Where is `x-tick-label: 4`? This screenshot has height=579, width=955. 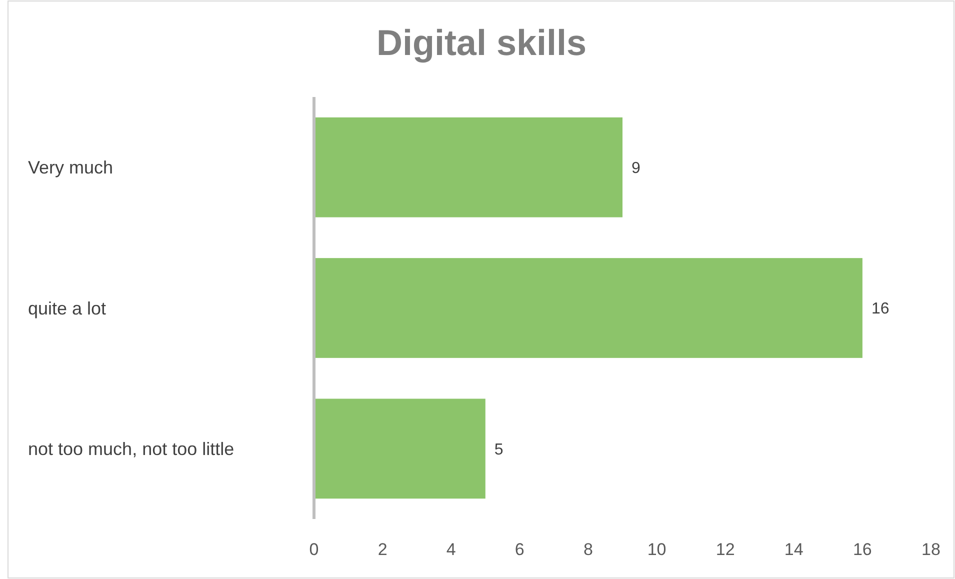 x-tick-label: 4 is located at coordinates (451, 549).